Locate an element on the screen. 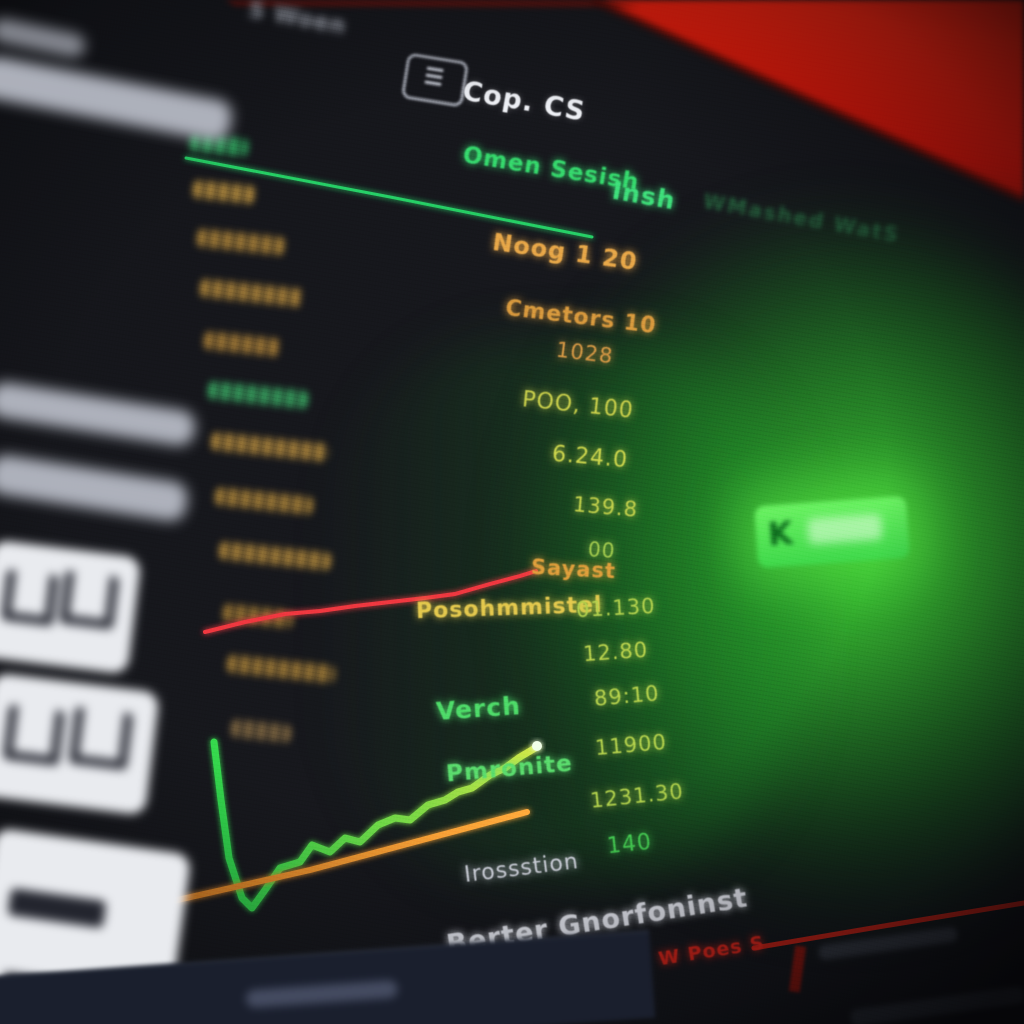 Image resolution: width=1024 pixels, height=1024 pixels. value-140: 140 is located at coordinates (629, 844).